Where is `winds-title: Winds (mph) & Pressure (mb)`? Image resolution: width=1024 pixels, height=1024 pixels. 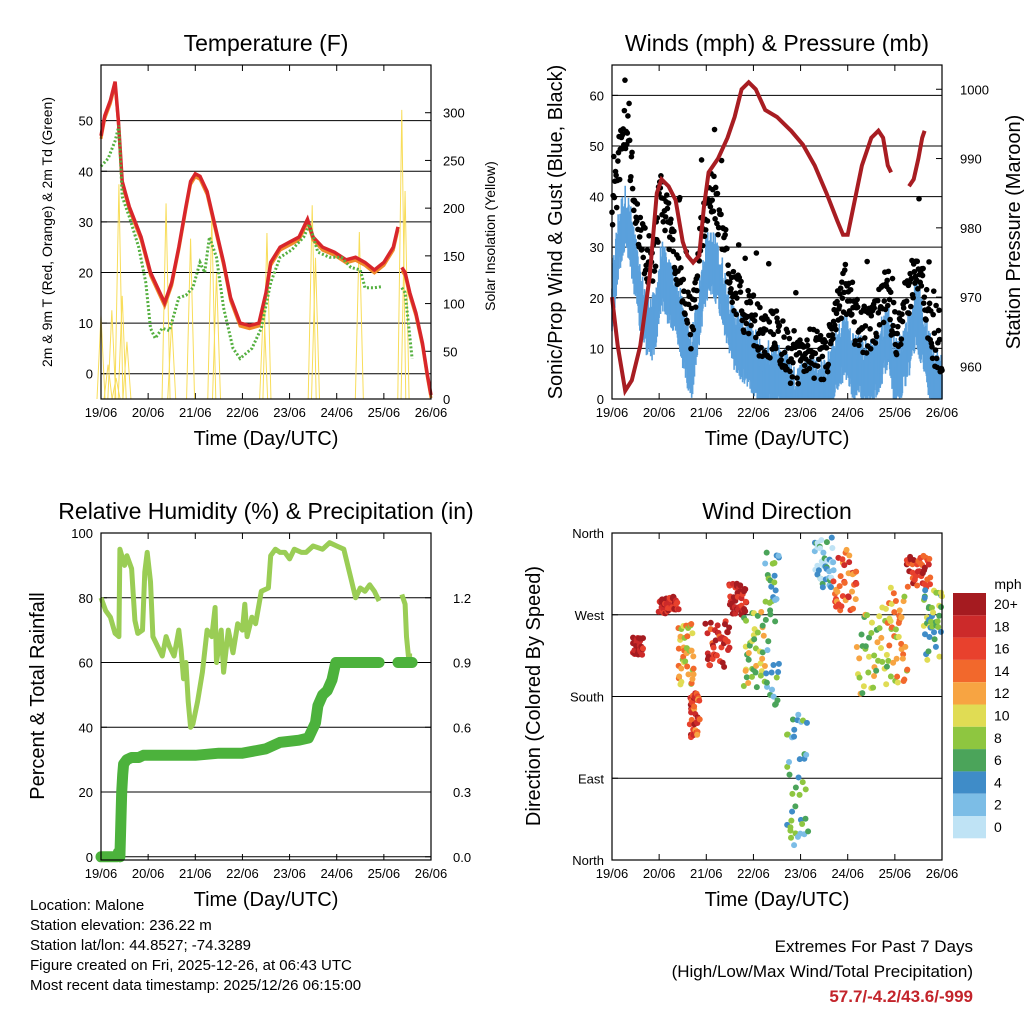 winds-title: Winds (mph) & Pressure (mb) is located at coordinates (777, 43).